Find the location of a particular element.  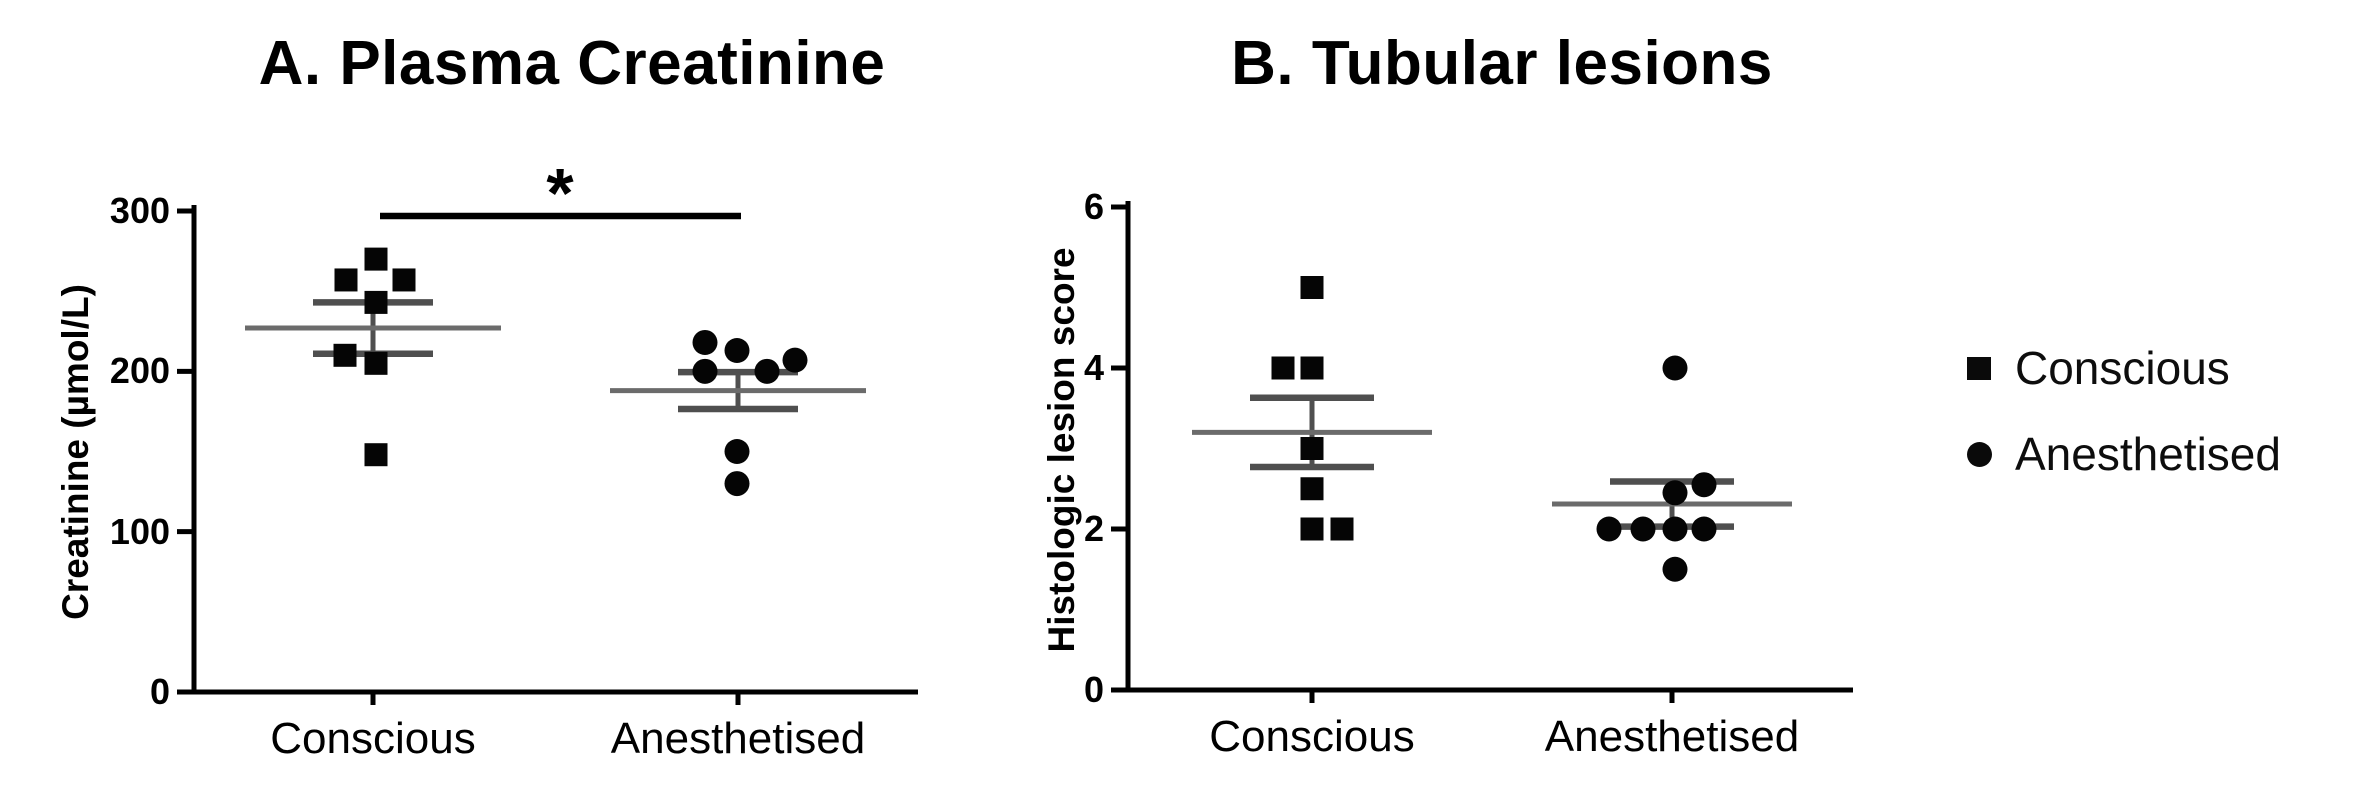

legend-item-conscious: Conscious is located at coordinates (2124, 368).